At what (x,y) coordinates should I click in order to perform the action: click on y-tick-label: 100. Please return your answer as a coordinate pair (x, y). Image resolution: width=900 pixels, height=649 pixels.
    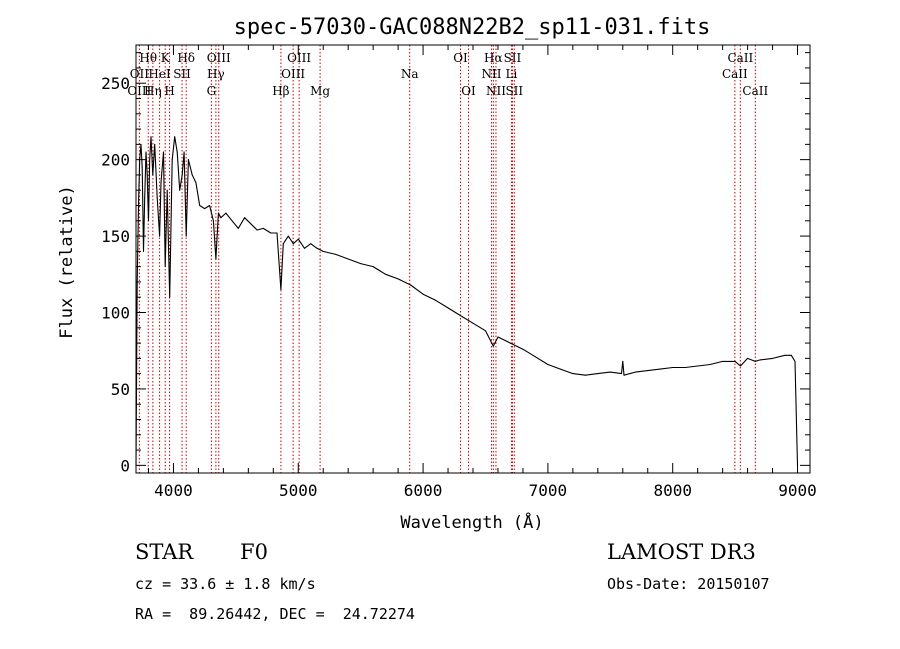
    Looking at the image, I should click on (115, 313).